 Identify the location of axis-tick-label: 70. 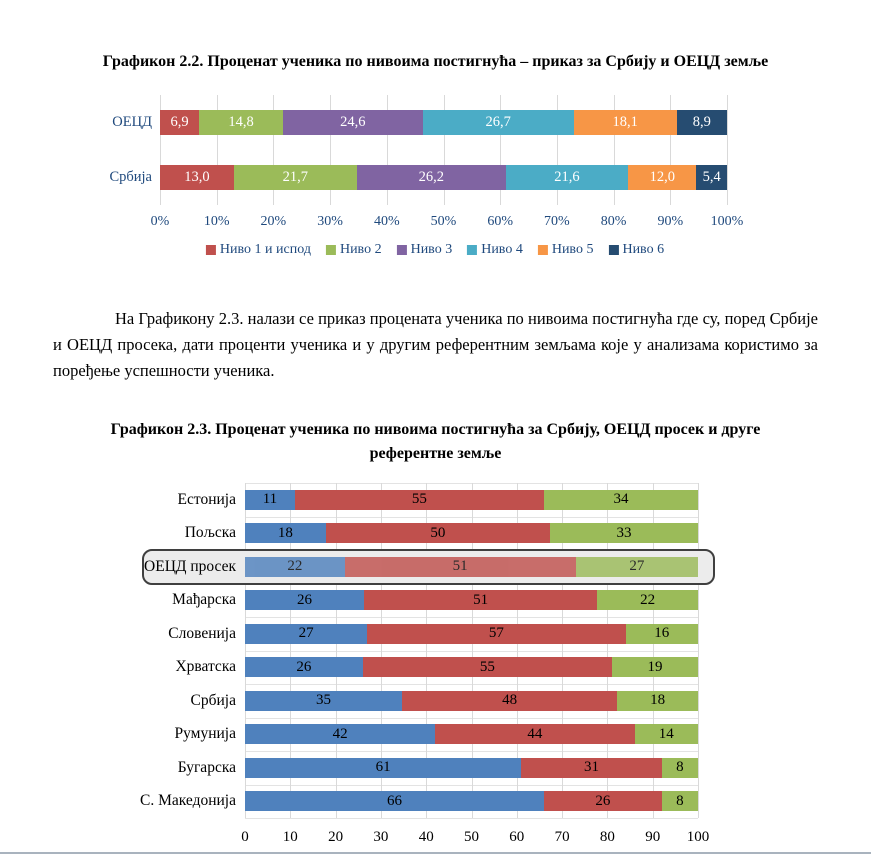
(562, 837).